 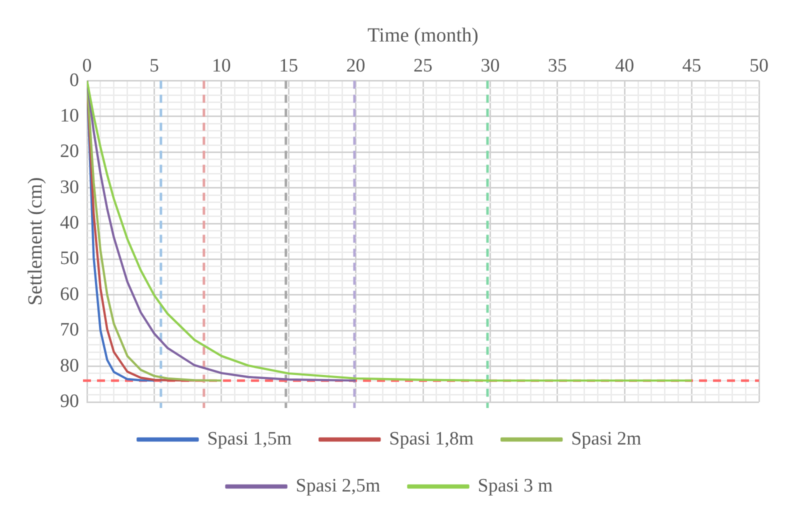 What do you see at coordinates (431, 439) in the screenshot?
I see `legend-label: Spasi 1,8m` at bounding box center [431, 439].